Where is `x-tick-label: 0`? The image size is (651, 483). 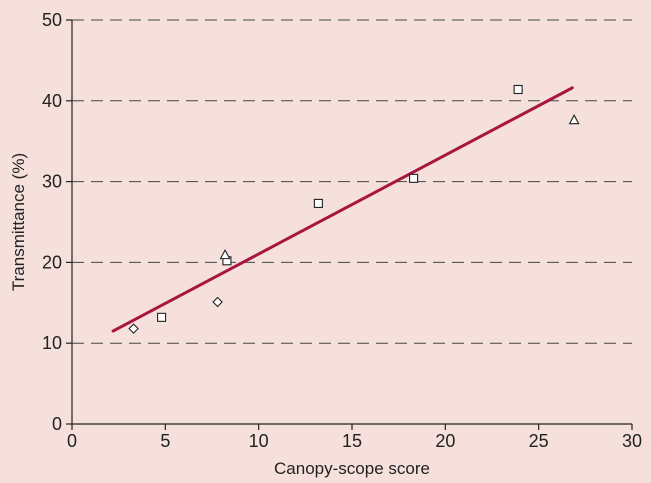 x-tick-label: 0 is located at coordinates (72, 441).